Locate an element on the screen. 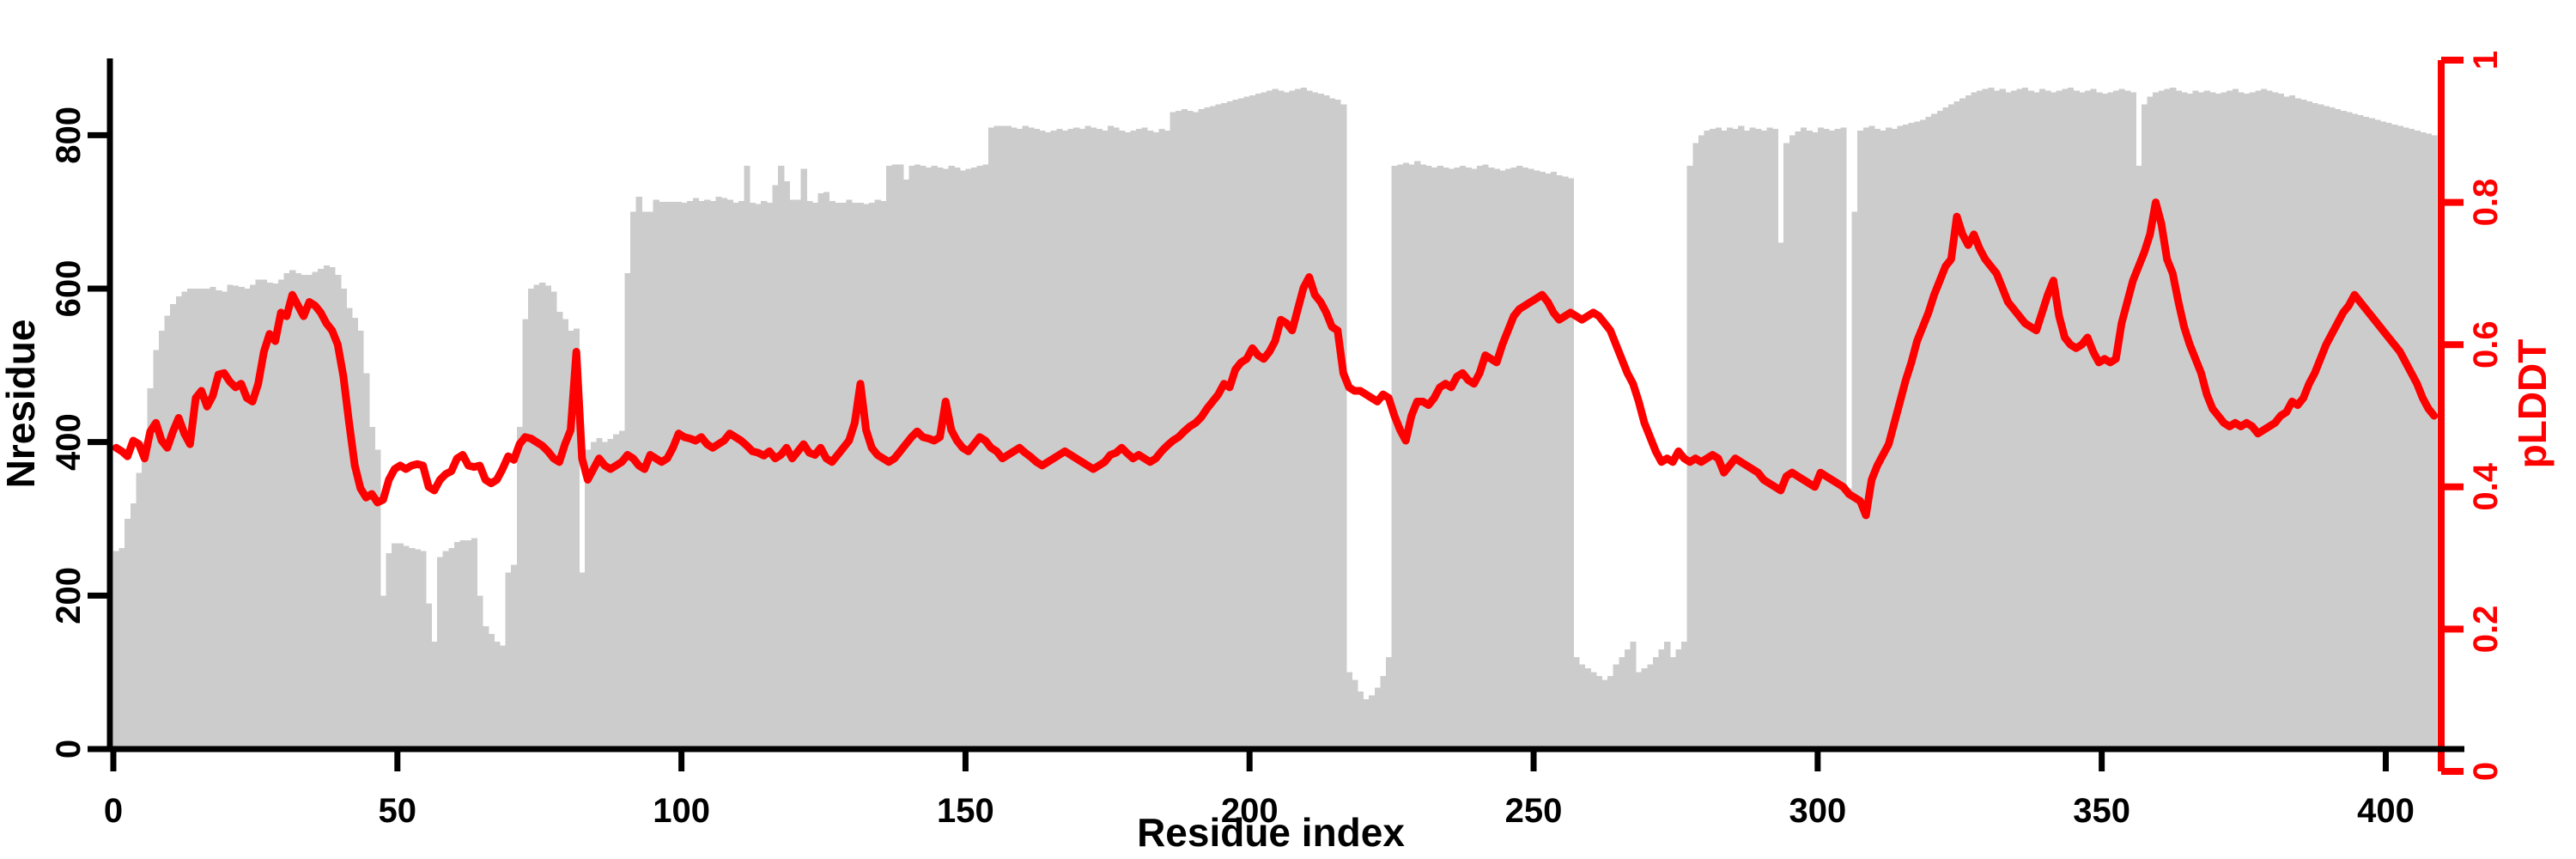  left-axis-ticks: 0 200 400 600 800 is located at coordinates (80, 432).